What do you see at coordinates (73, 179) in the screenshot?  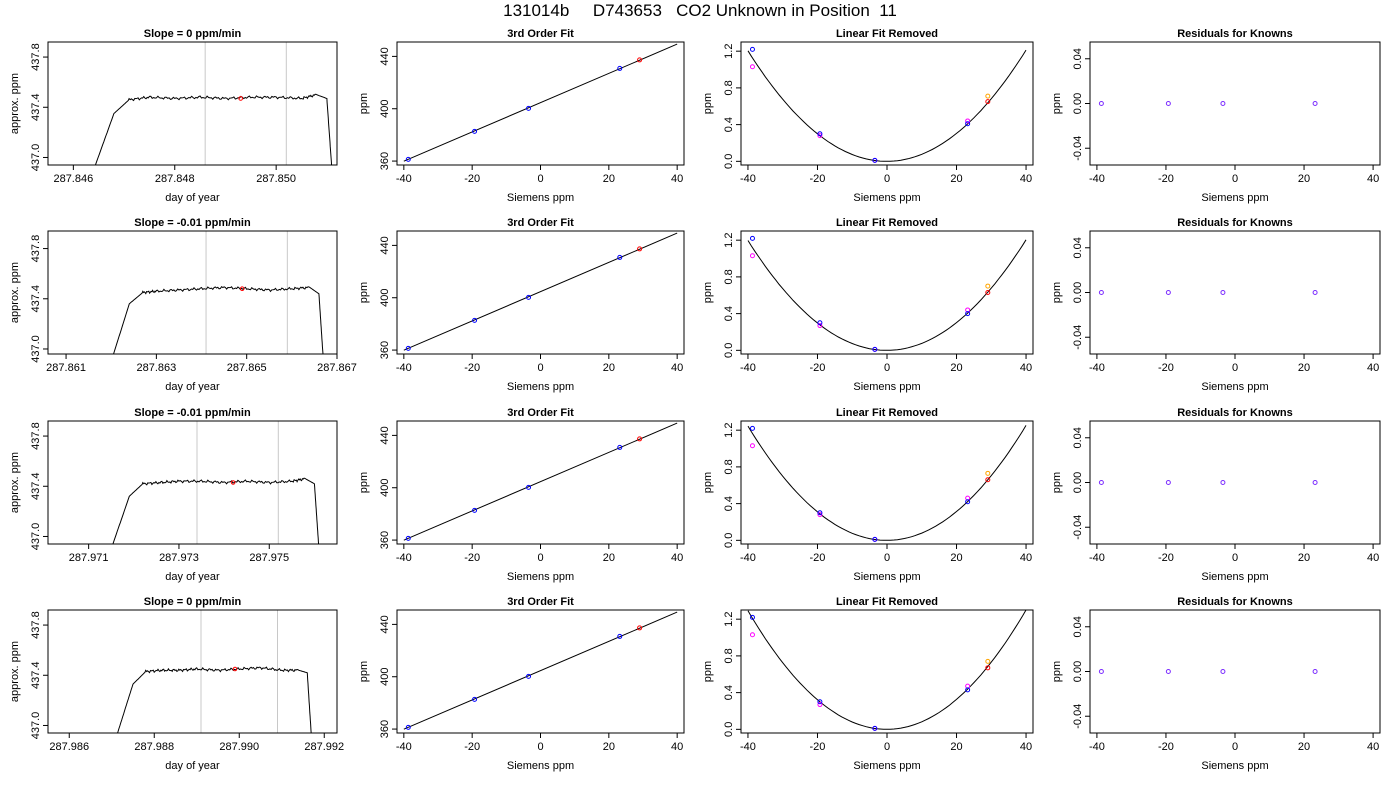 I see `x-tick-label: 287.846` at bounding box center [73, 179].